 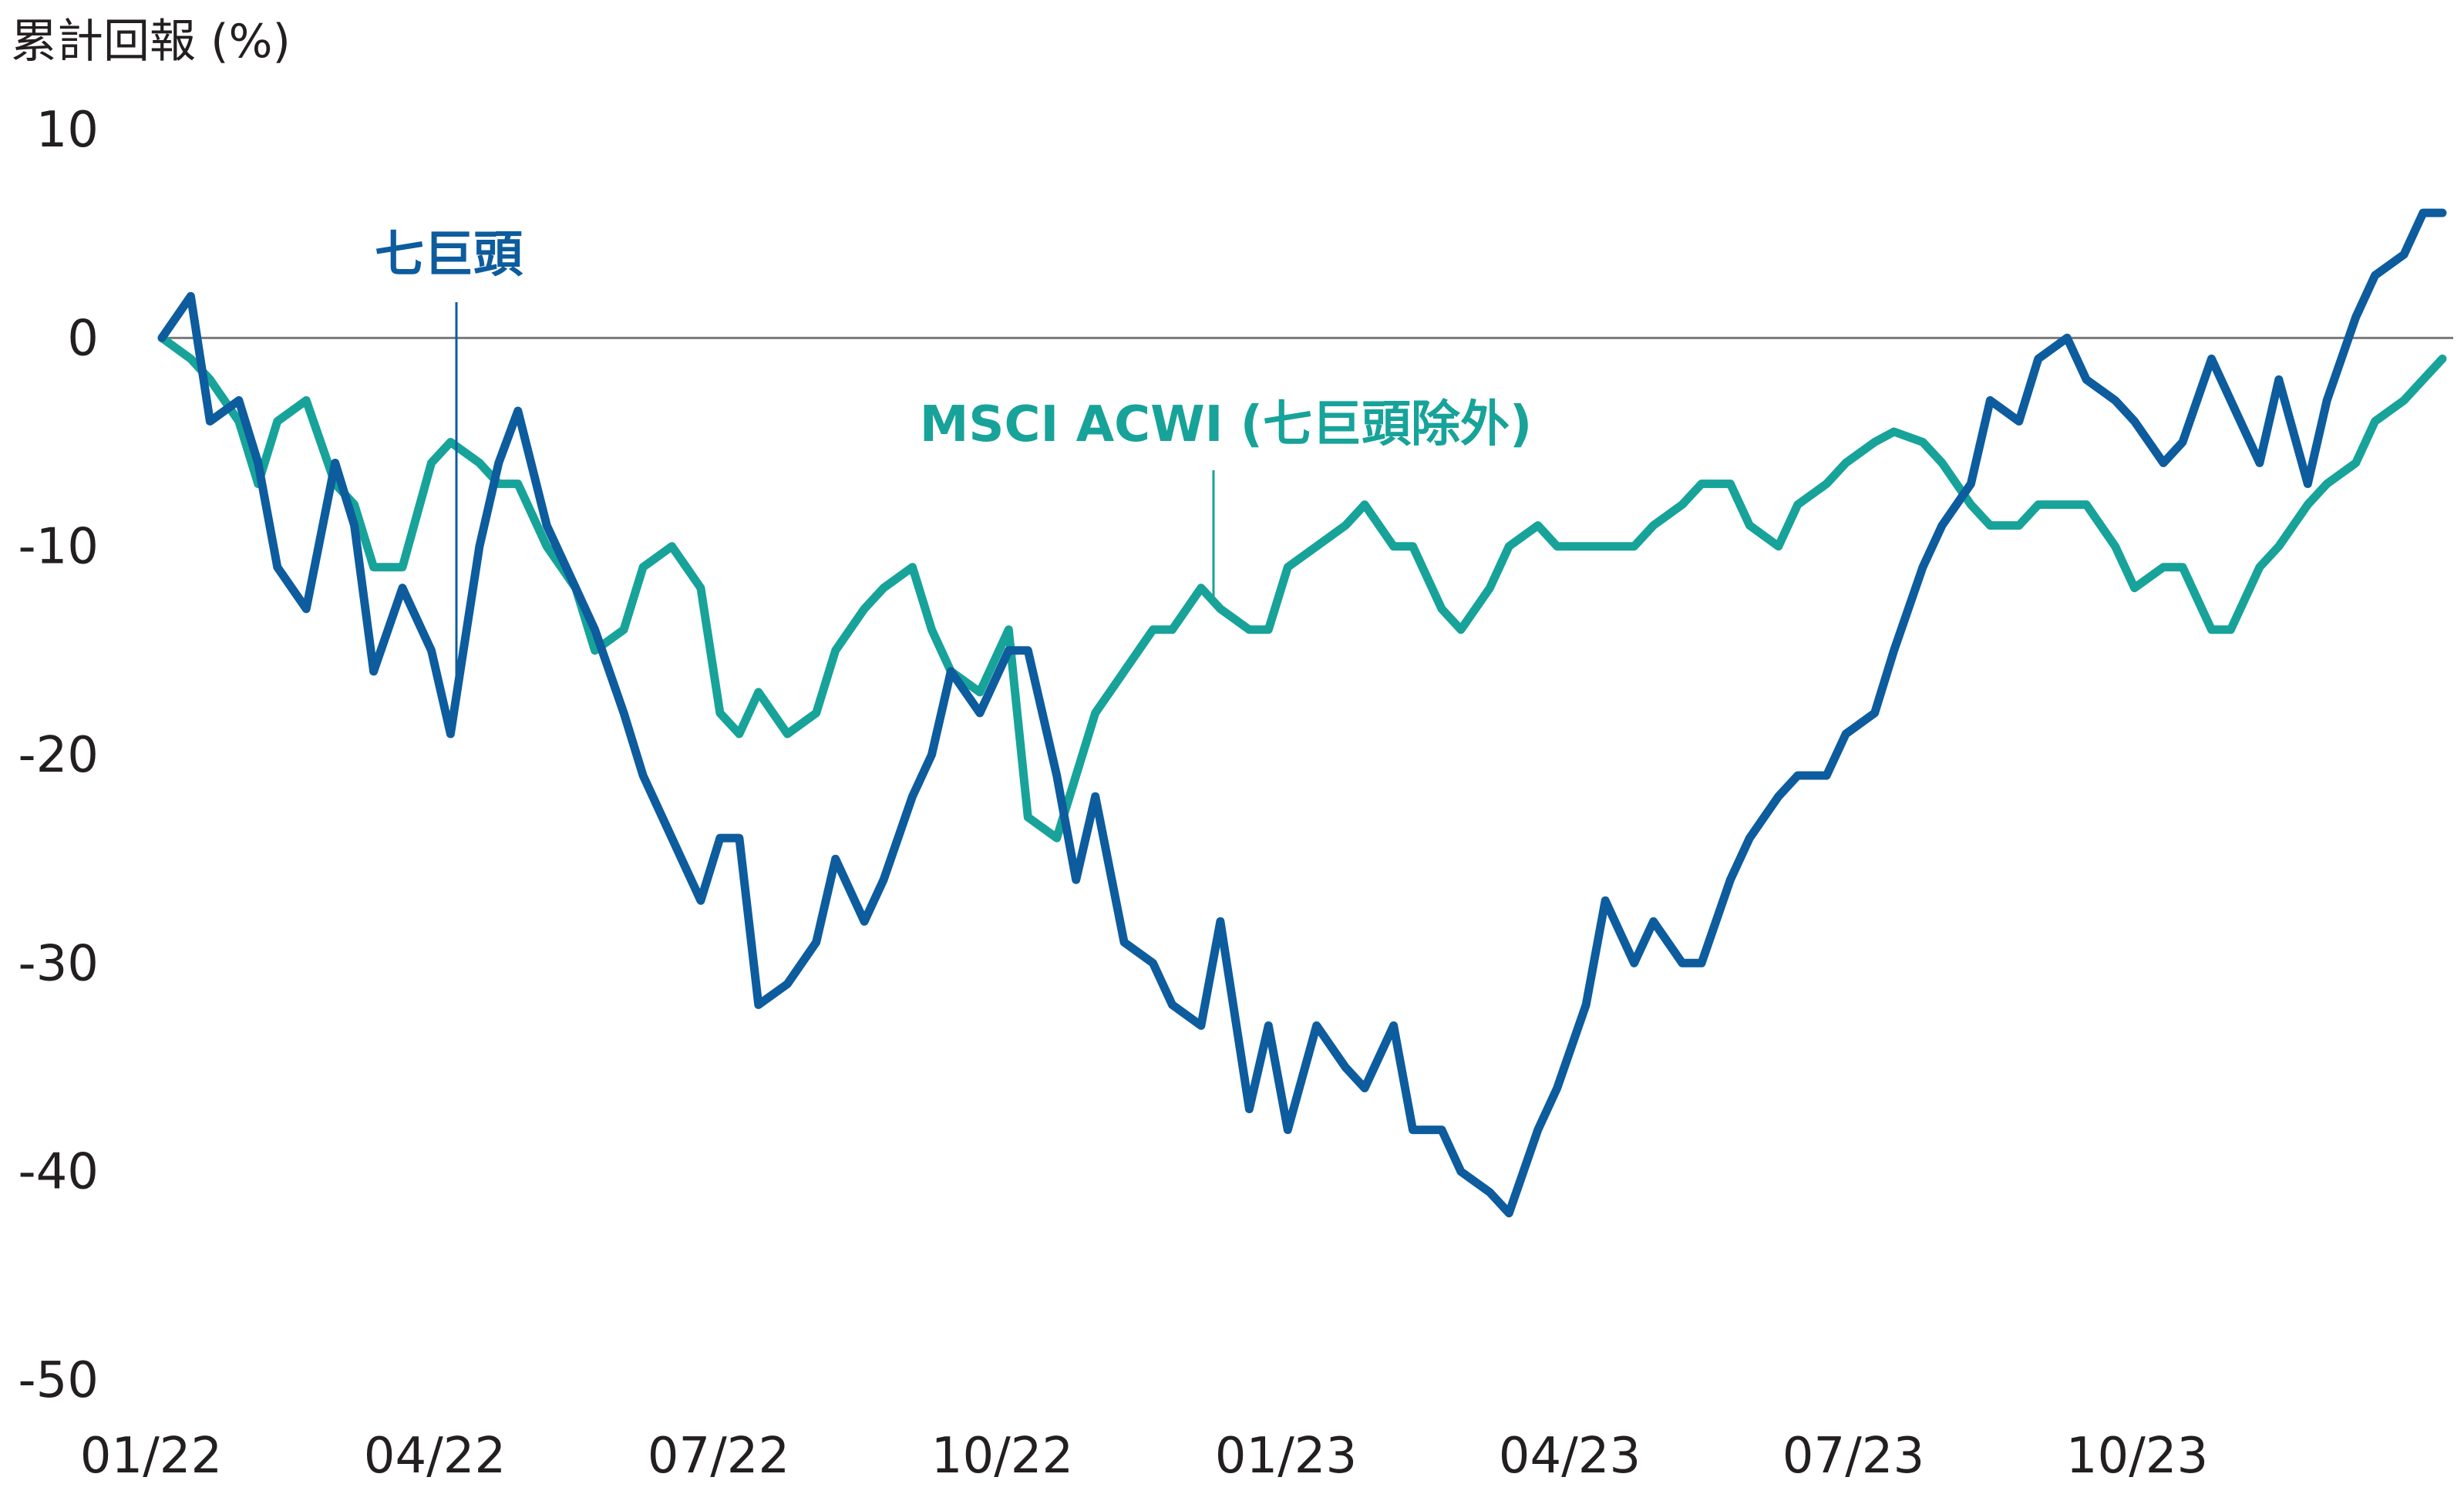 I want to click on x-tick-label: 07/23, so click(x=1853, y=1456).